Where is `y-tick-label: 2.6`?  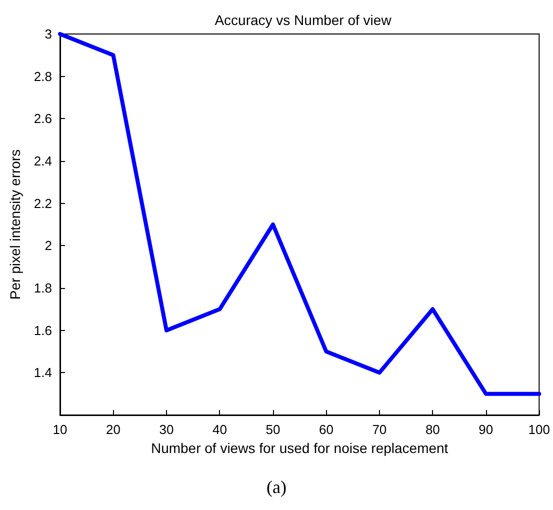
y-tick-label: 2.6 is located at coordinates (43, 118).